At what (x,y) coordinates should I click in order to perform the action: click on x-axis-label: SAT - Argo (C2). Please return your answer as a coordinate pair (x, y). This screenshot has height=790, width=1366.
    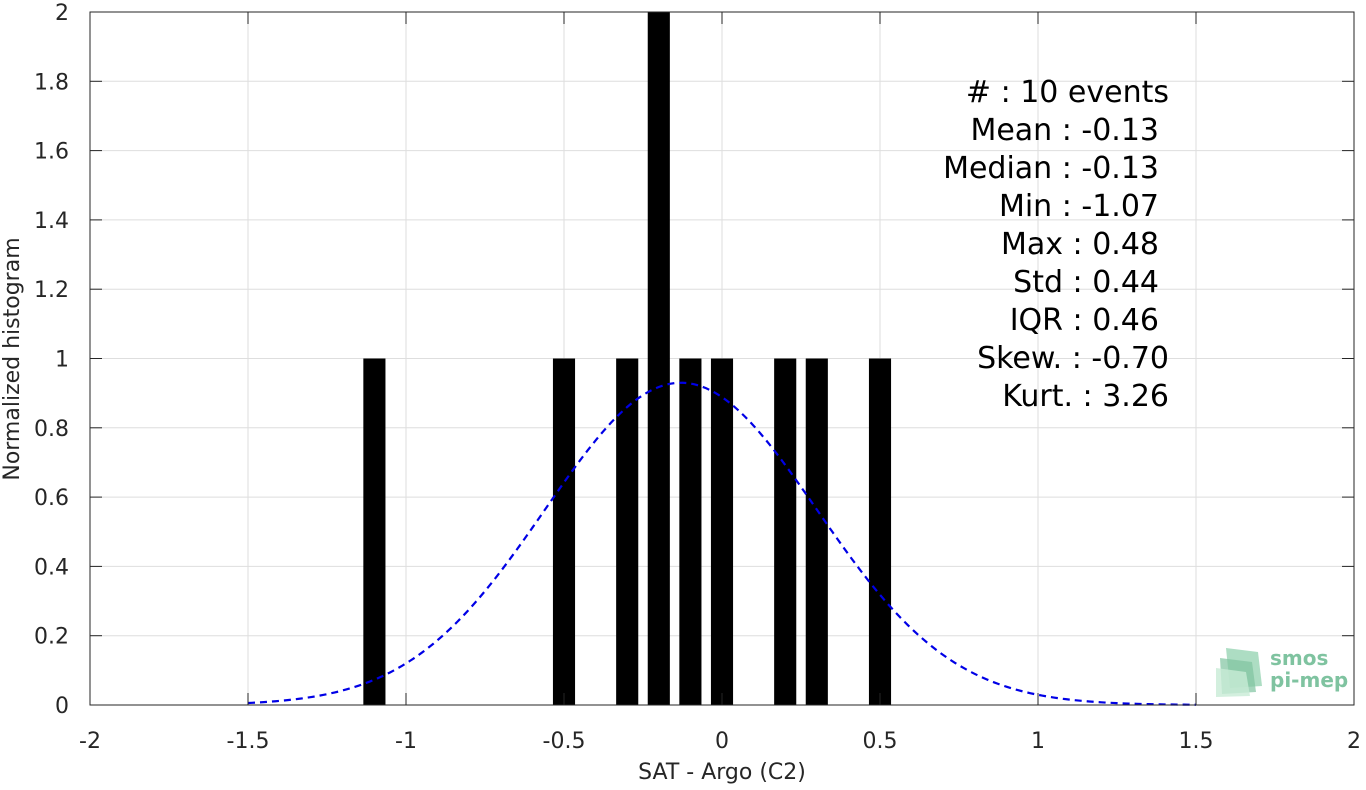
    Looking at the image, I should click on (722, 772).